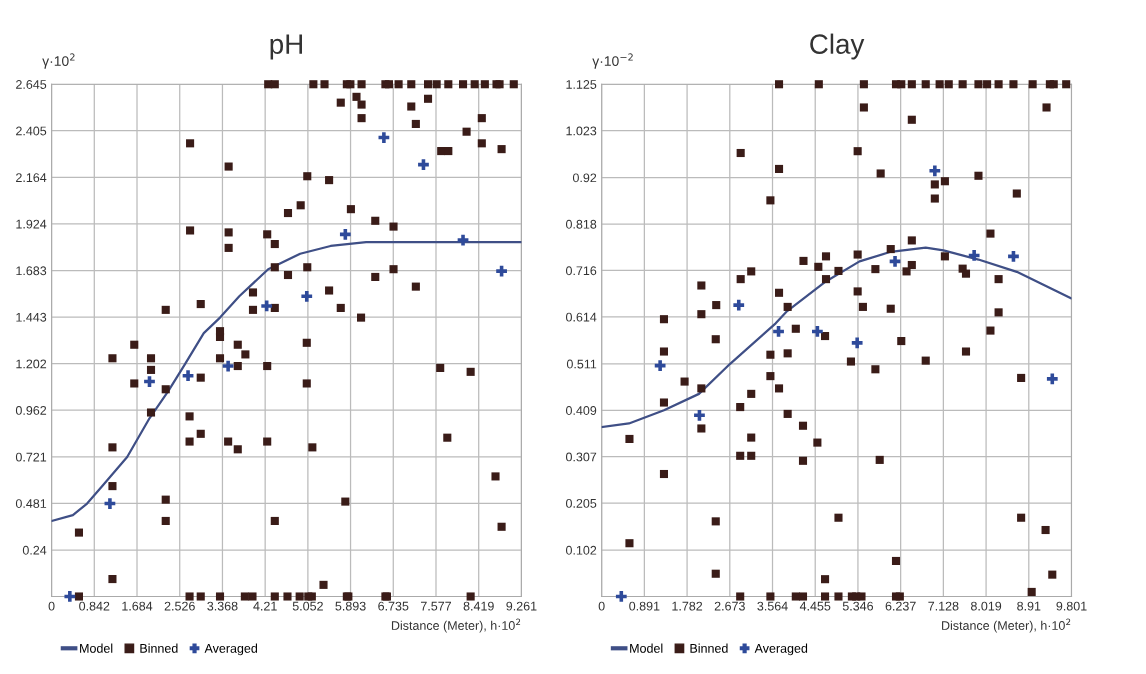  Describe the element at coordinates (222, 606) in the screenshot. I see `x-tick-label: 3.368` at that location.